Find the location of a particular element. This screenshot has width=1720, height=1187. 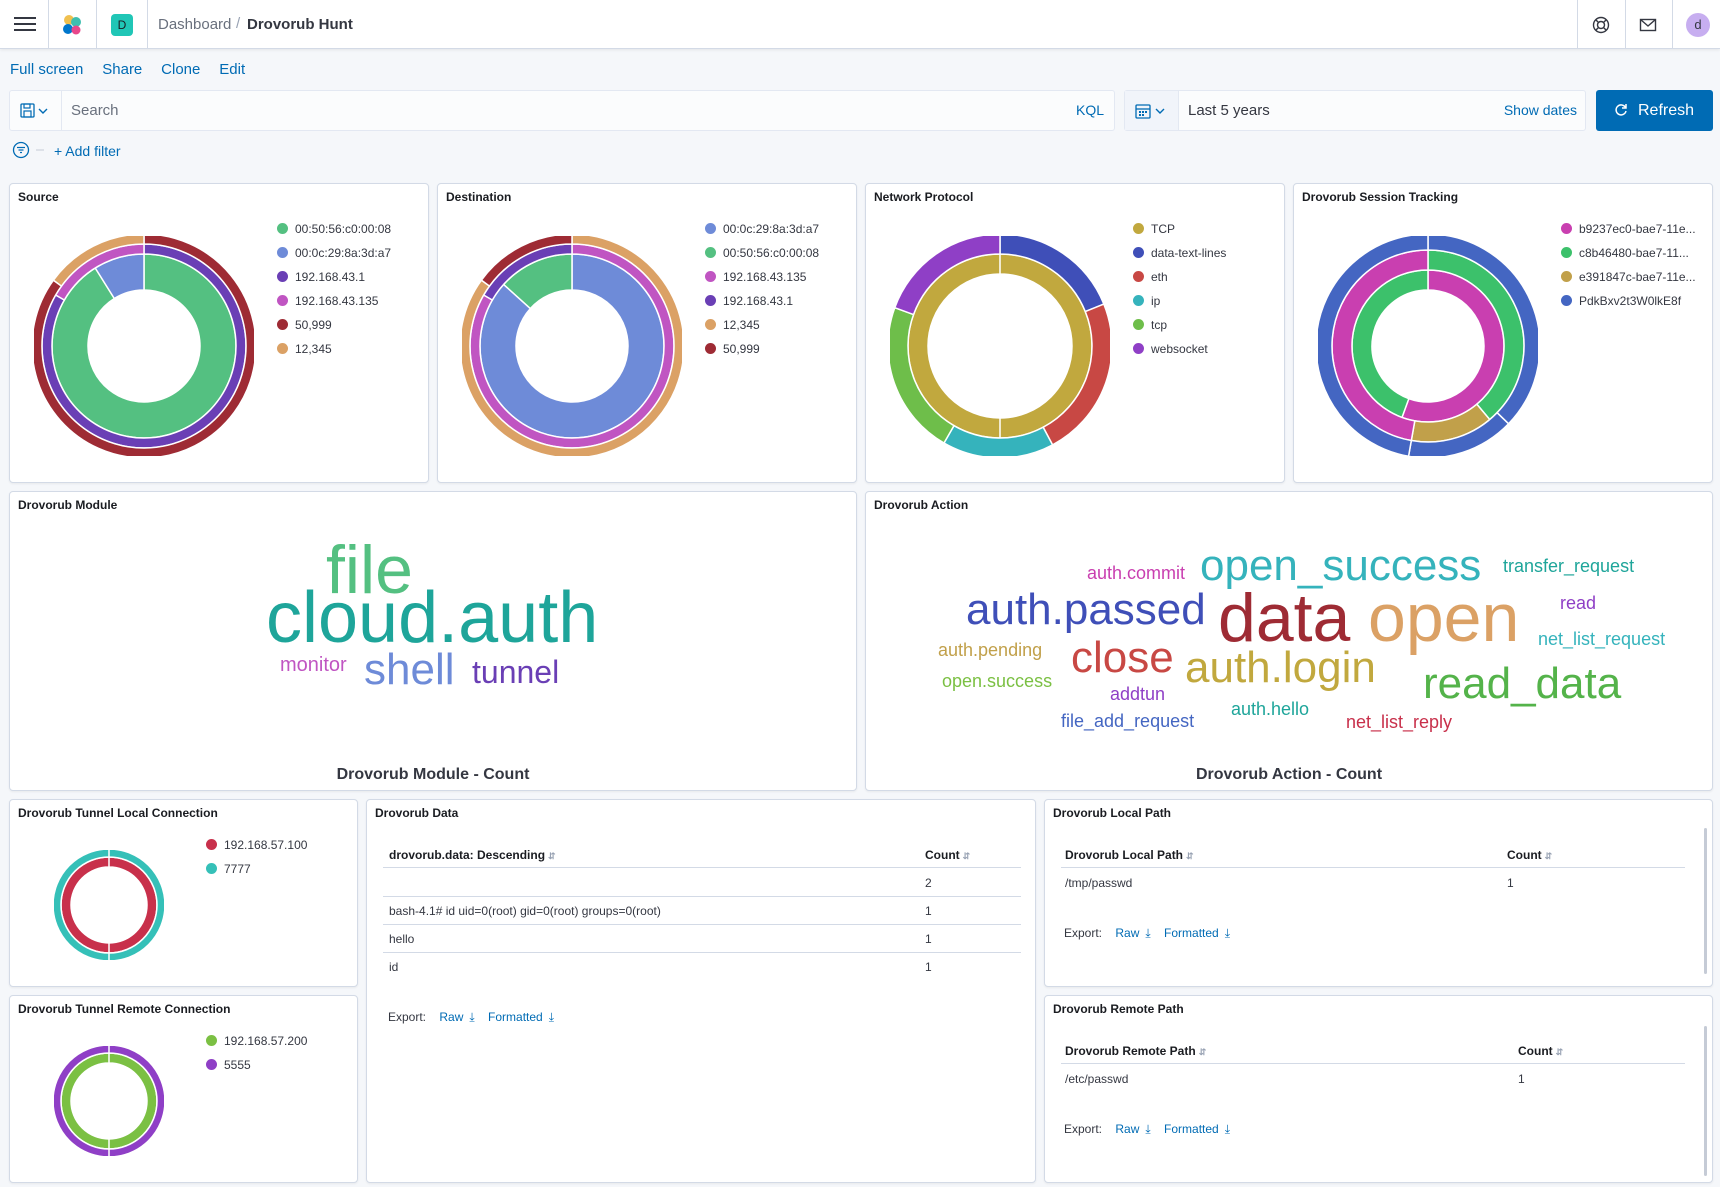

clone-link: Clone is located at coordinates (181, 69).